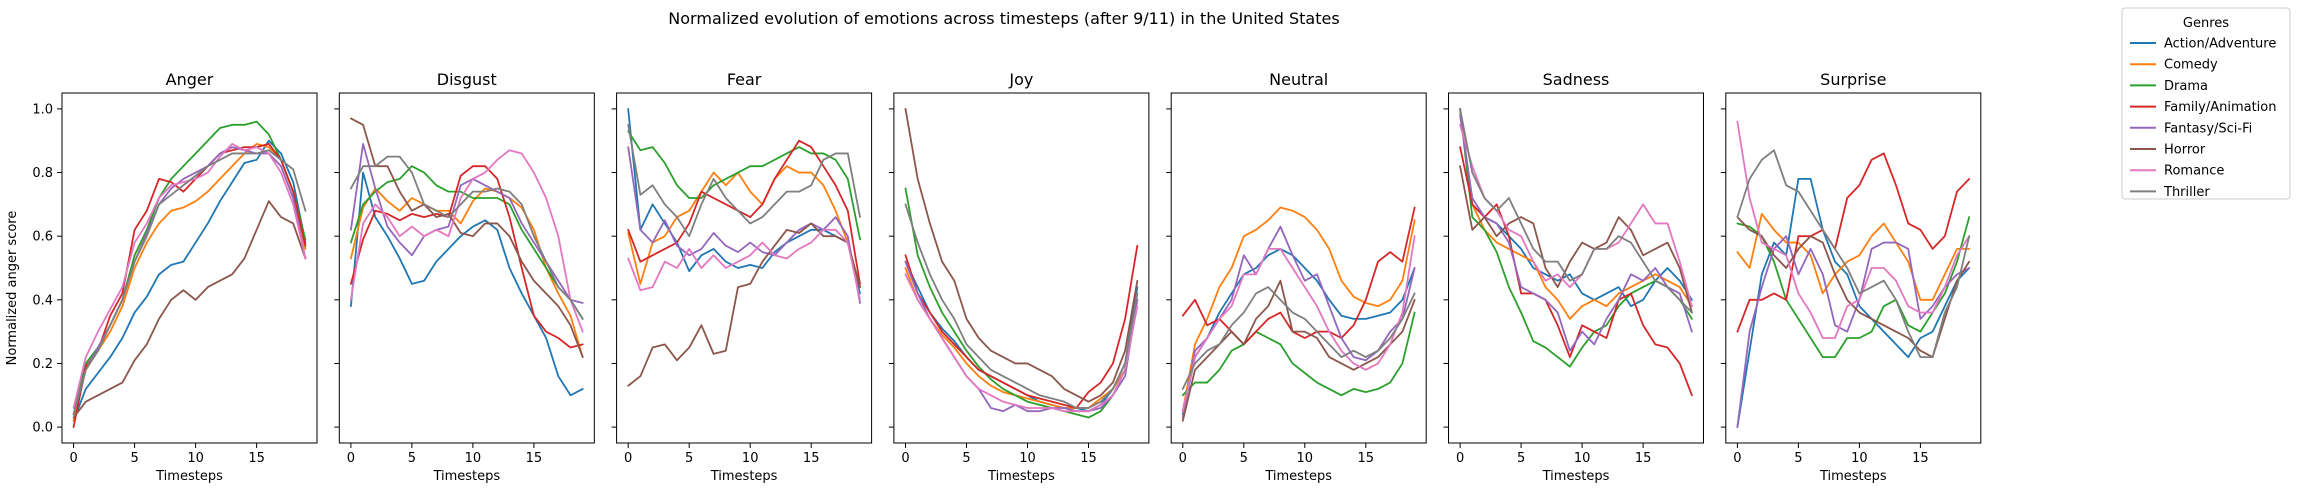  I want to click on x-axis-label-disgust: Timesteps, so click(466, 476).